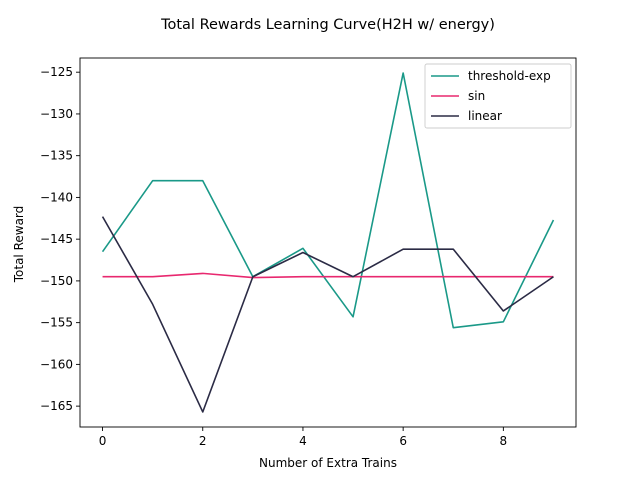 The image size is (640, 480). What do you see at coordinates (19, 245) in the screenshot?
I see `y-axis-label: Total Reward` at bounding box center [19, 245].